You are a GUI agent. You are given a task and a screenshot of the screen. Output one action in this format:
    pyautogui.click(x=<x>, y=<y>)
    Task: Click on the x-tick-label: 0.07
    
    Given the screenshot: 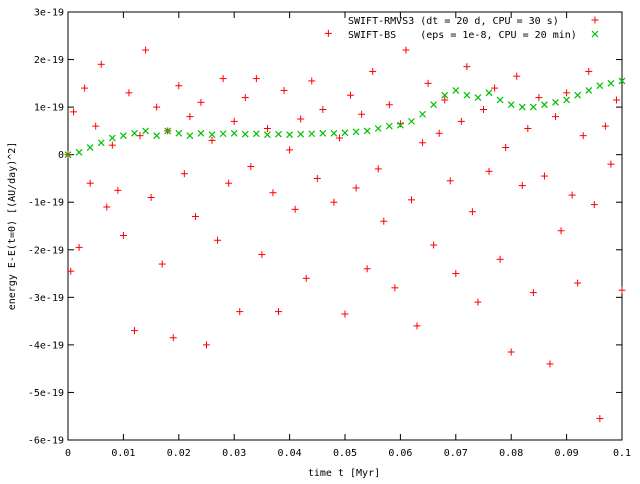 What is the action you would take?
    pyautogui.click(x=456, y=453)
    